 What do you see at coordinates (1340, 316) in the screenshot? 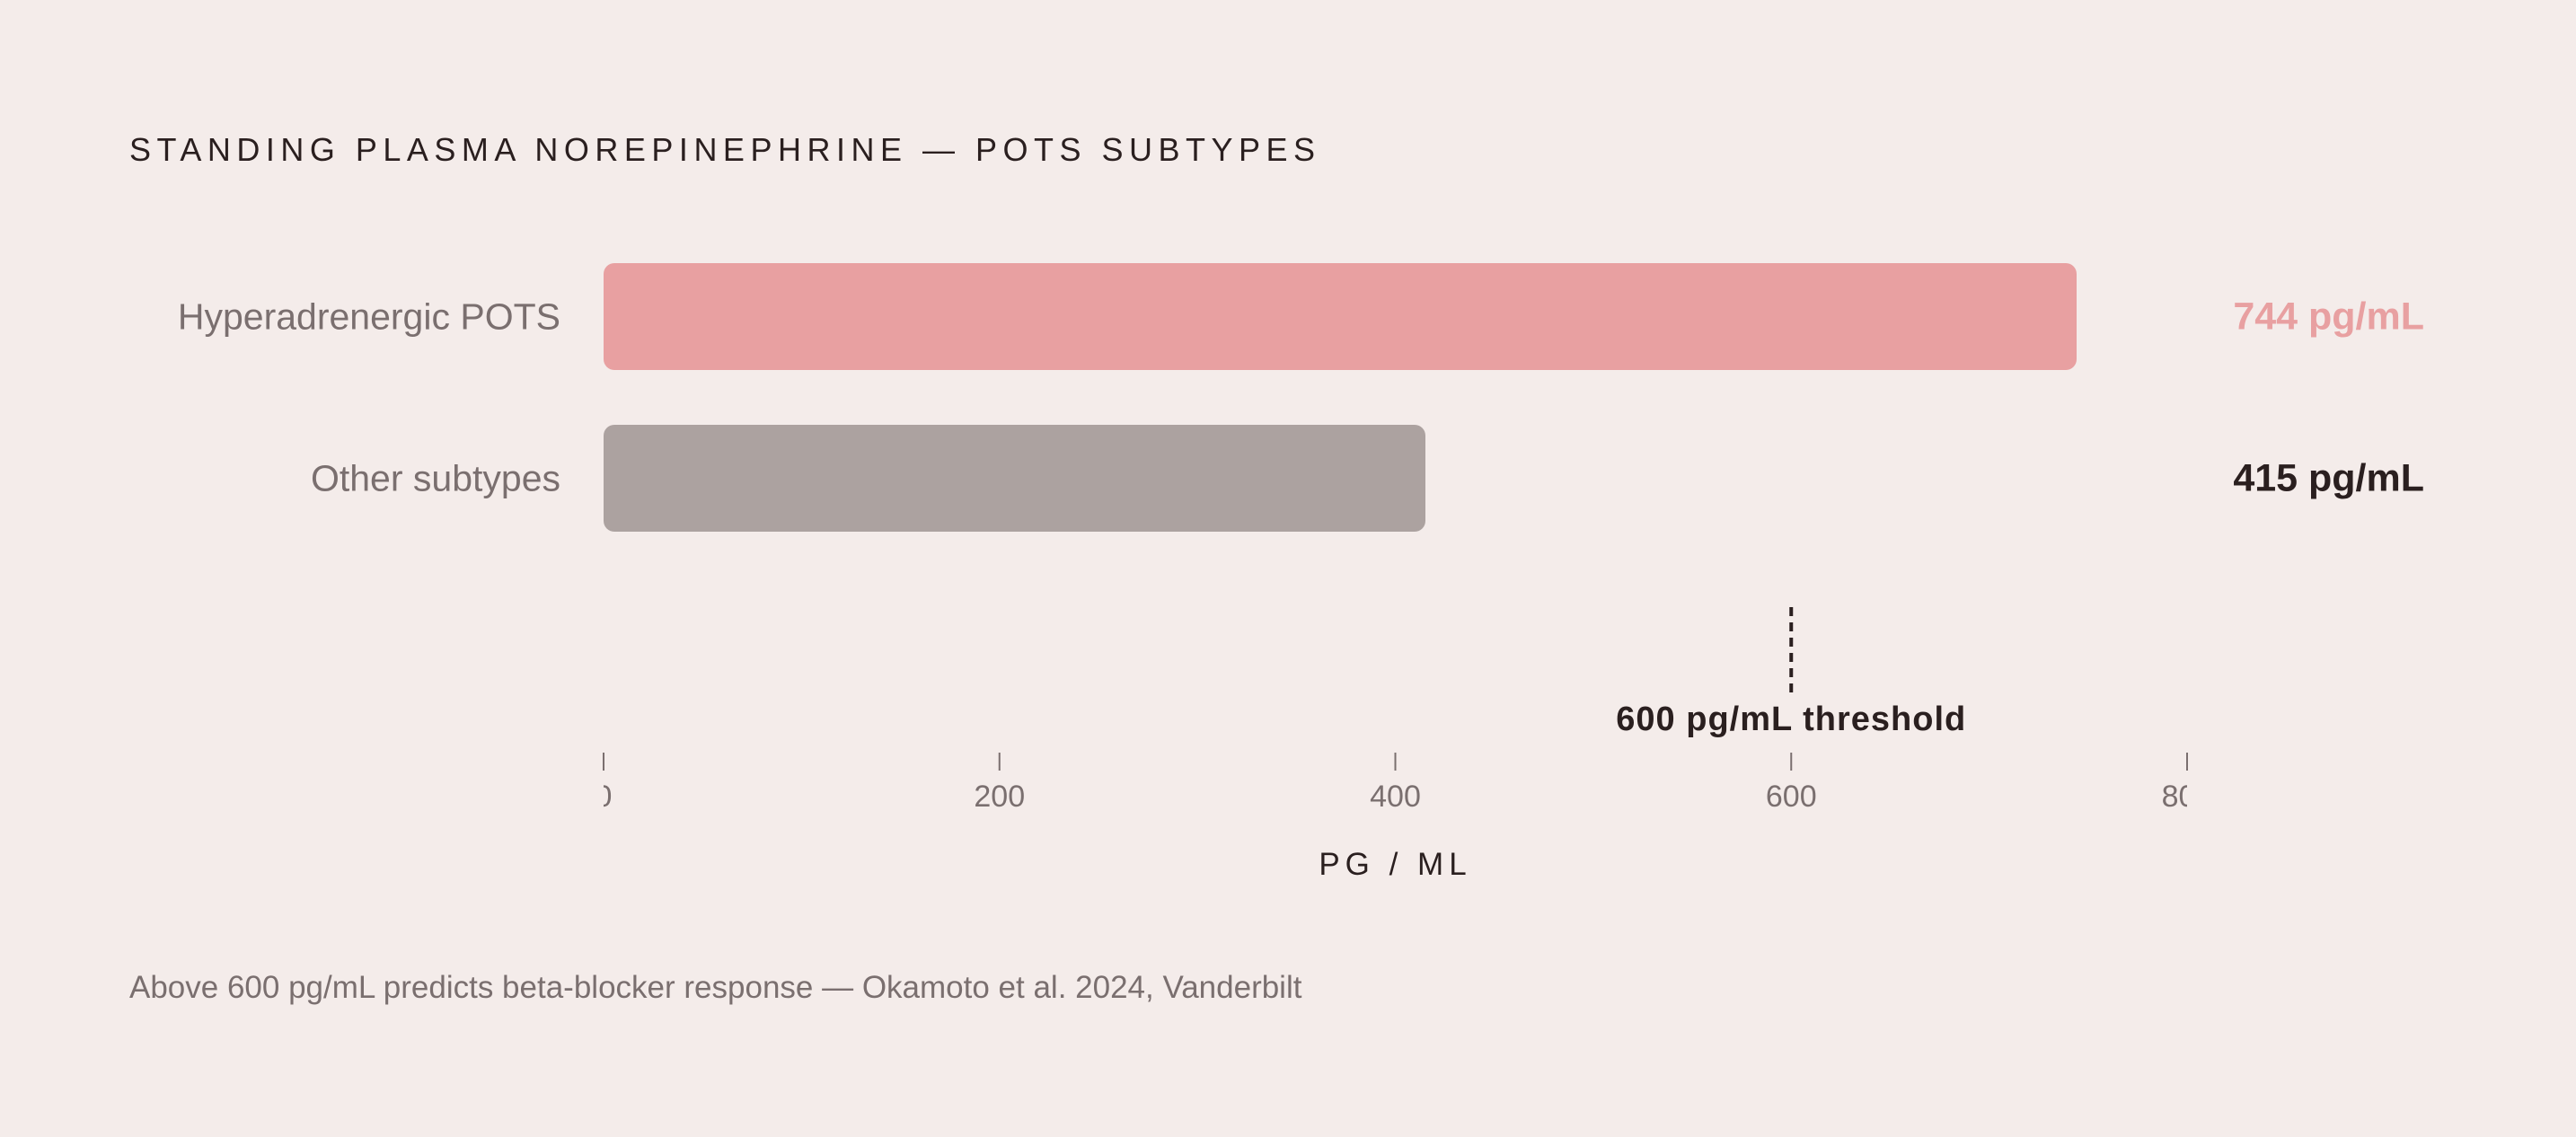
I see `bar-hyperadrenergic-pots` at bounding box center [1340, 316].